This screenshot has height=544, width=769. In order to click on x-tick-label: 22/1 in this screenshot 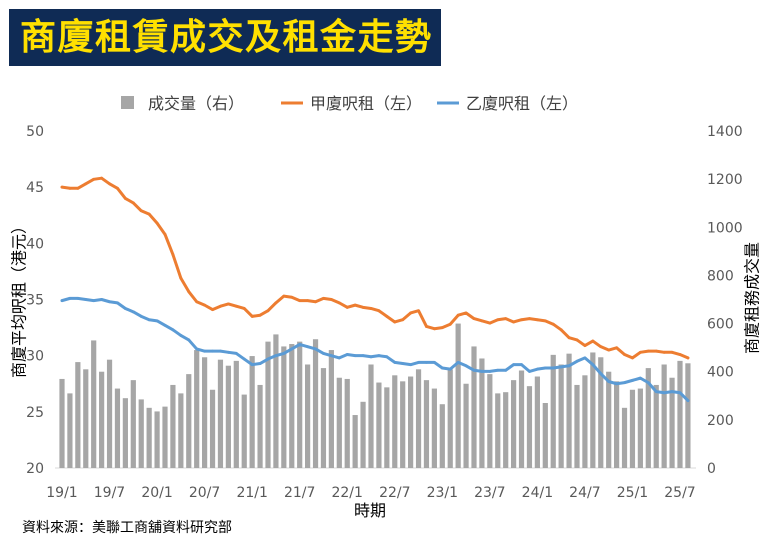, I will do `click(346, 493)`.